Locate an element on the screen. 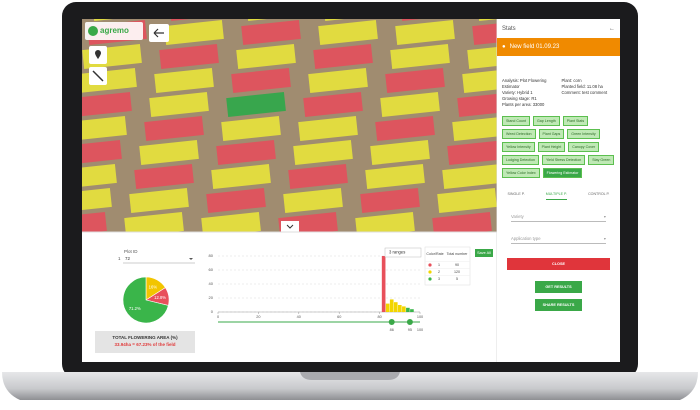  rate-table: Color/Rate Total number 1 90 2 120 3 5 is located at coordinates (447, 266).